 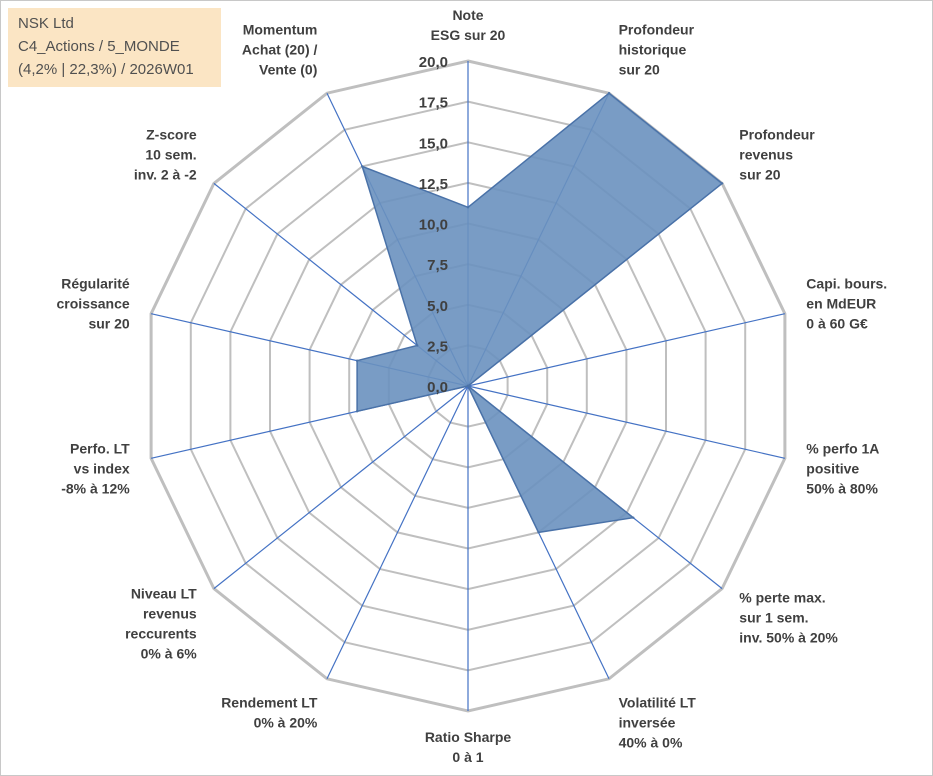 I want to click on axis-label: Rendement LT 0% à 20%, so click(x=269, y=713).